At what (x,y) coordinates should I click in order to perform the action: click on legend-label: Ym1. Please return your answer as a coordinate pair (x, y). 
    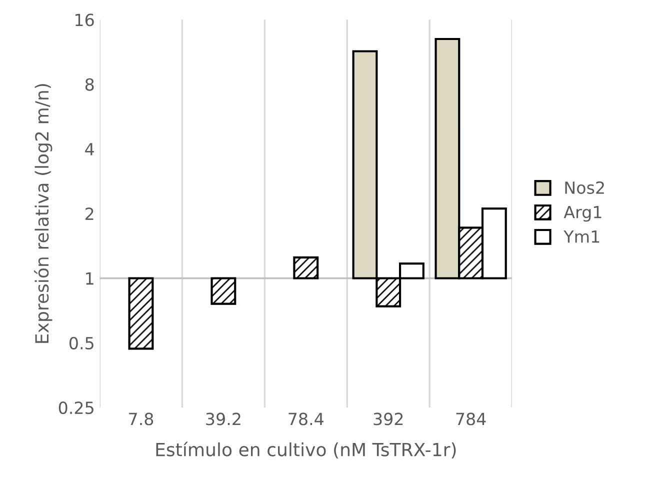
    Looking at the image, I should click on (582, 236).